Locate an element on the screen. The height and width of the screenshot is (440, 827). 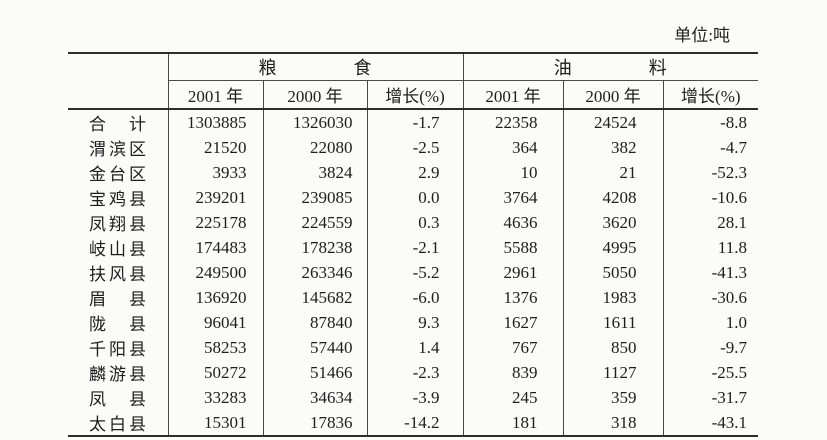
value-cell: 3764 is located at coordinates (513, 197).